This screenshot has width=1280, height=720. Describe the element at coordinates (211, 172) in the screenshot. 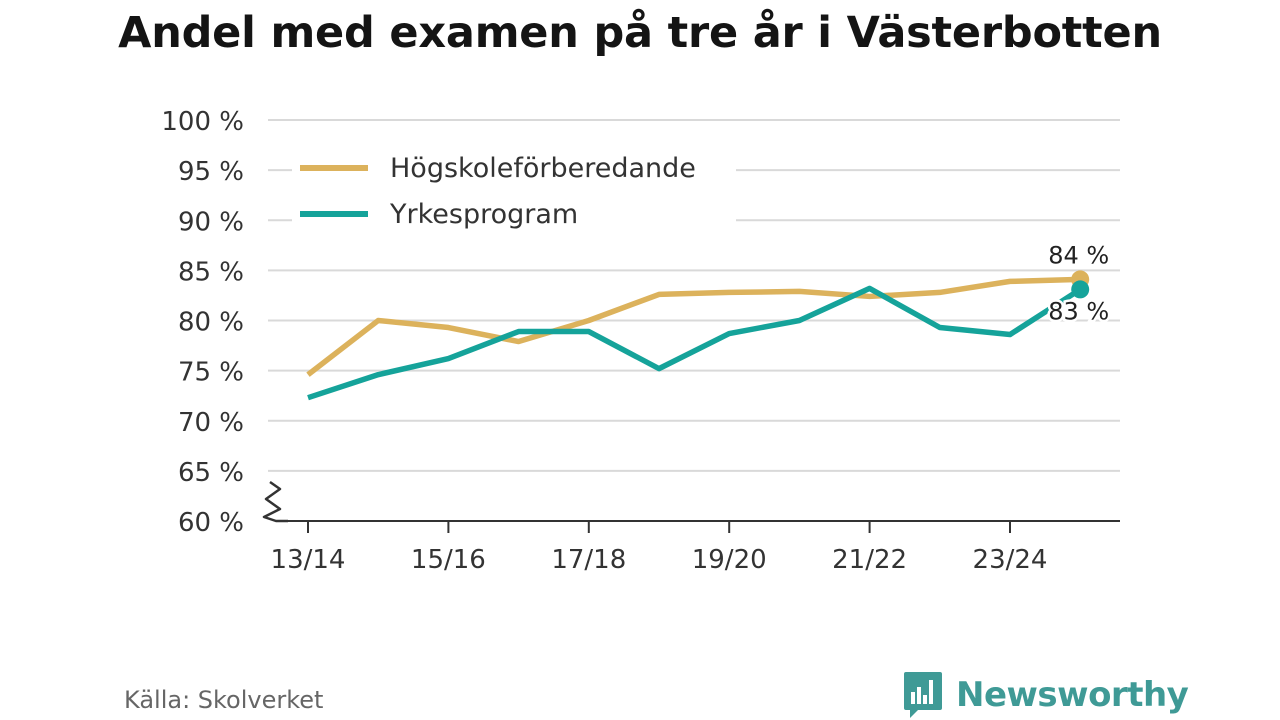

I see `y-tick-label: 95 %` at that location.